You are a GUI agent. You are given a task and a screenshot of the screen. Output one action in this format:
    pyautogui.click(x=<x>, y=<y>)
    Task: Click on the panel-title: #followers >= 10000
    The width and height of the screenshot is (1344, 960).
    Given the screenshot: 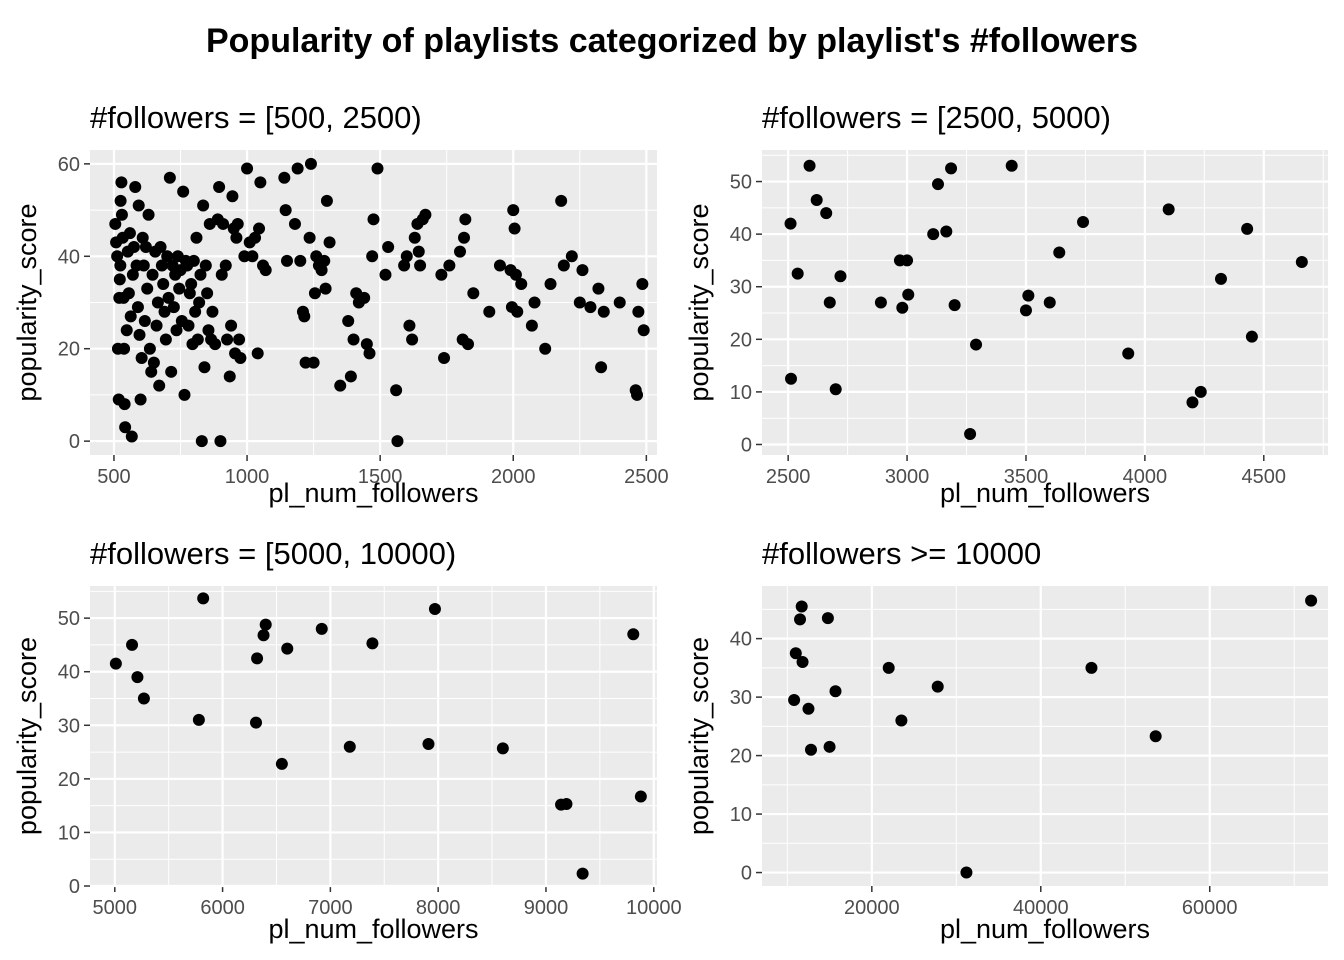 What is the action you would take?
    pyautogui.click(x=901, y=553)
    